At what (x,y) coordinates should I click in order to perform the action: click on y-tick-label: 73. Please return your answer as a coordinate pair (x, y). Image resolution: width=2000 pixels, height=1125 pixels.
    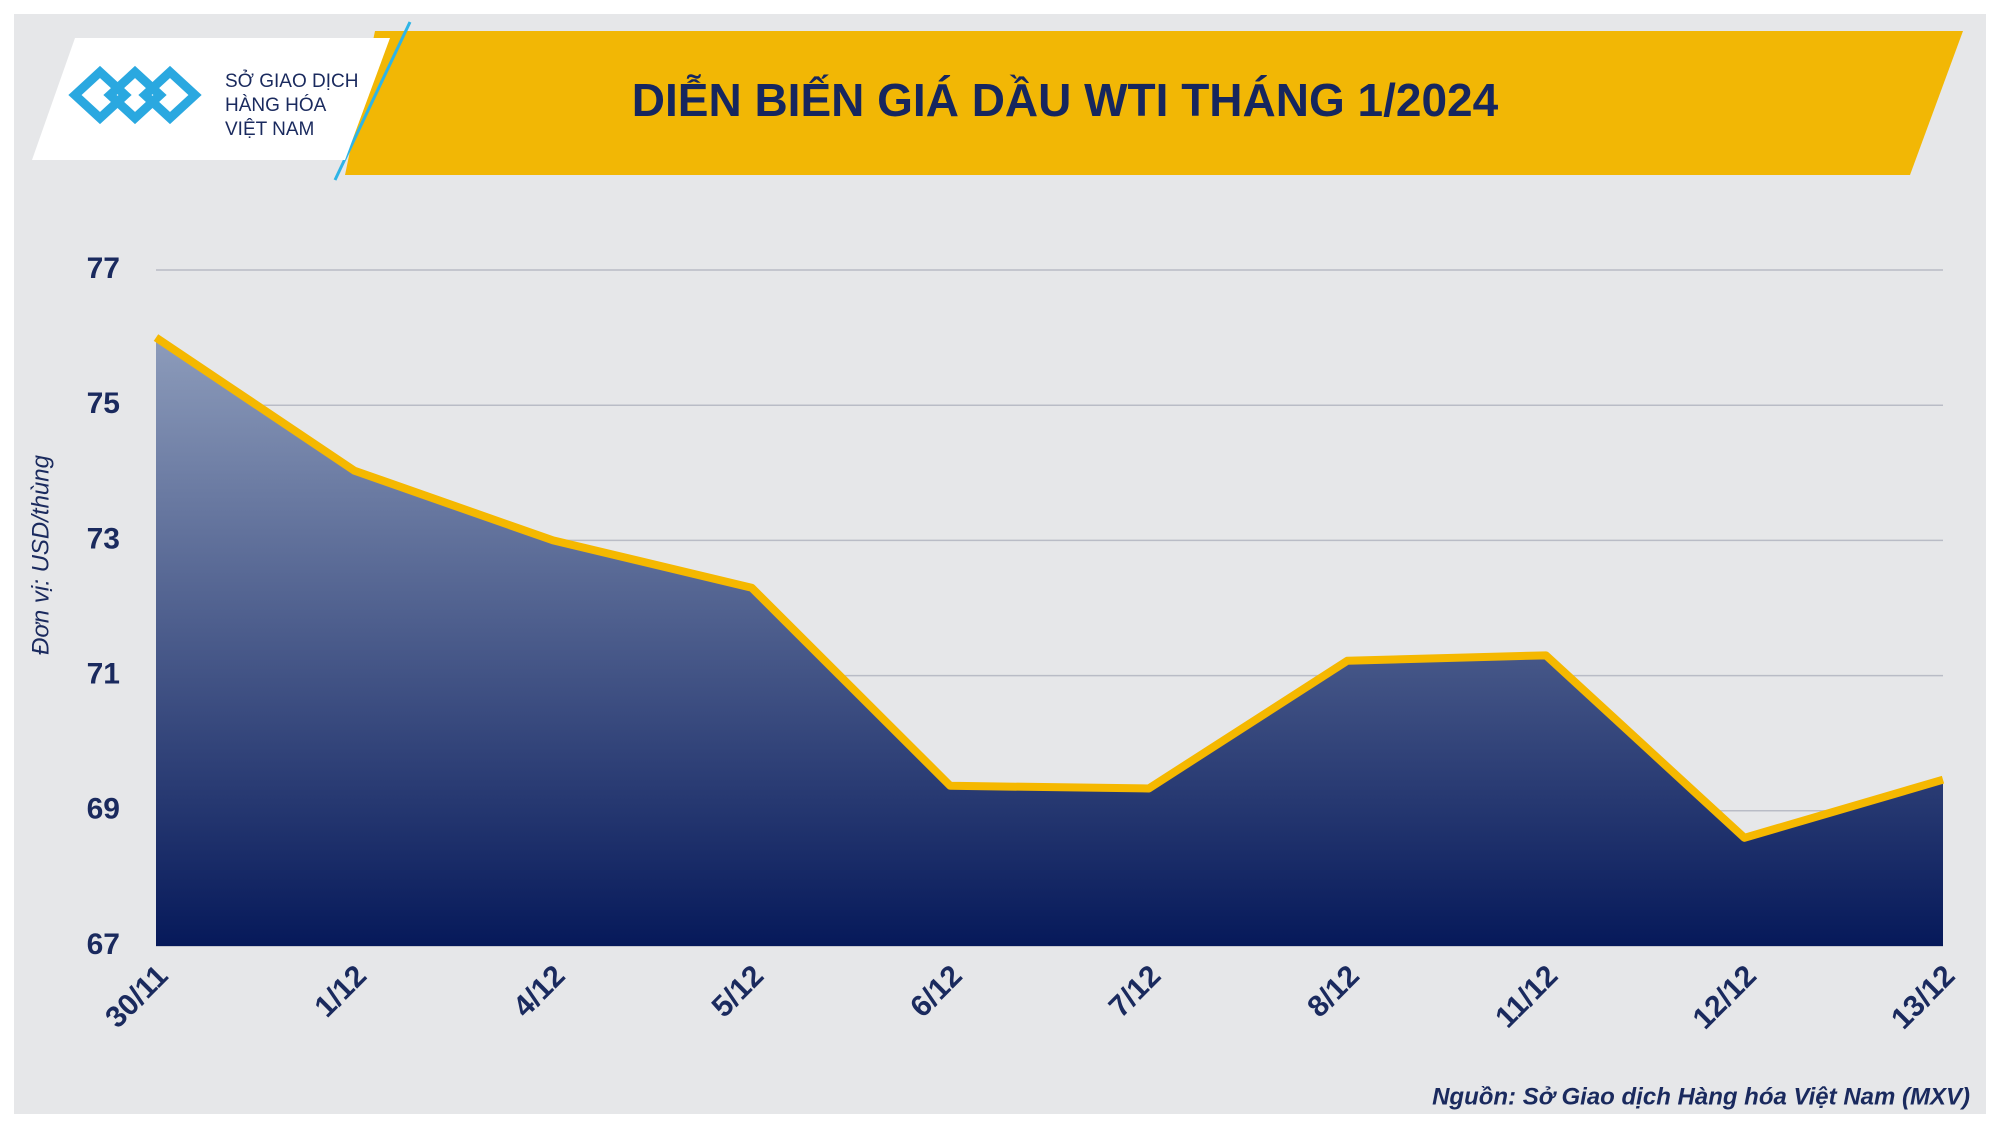
    Looking at the image, I should click on (103, 538).